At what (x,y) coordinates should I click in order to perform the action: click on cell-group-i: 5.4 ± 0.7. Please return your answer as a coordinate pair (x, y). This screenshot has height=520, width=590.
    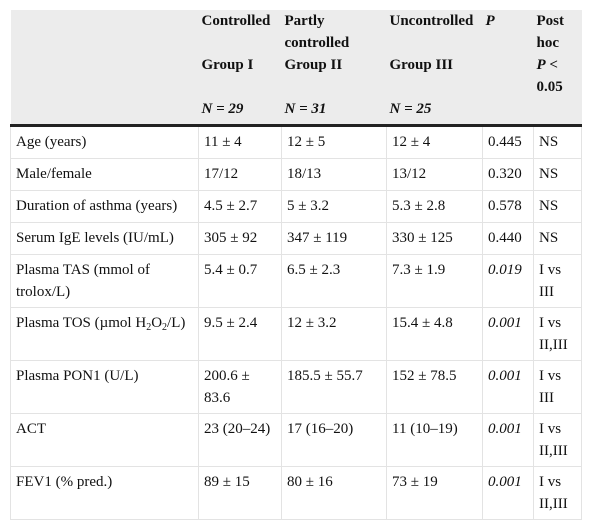
    Looking at the image, I should click on (240, 281).